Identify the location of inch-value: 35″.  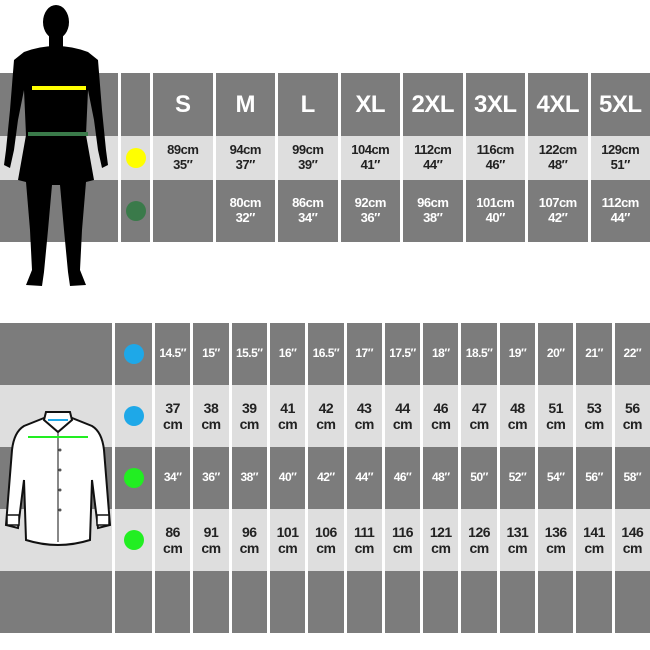
(183, 164).